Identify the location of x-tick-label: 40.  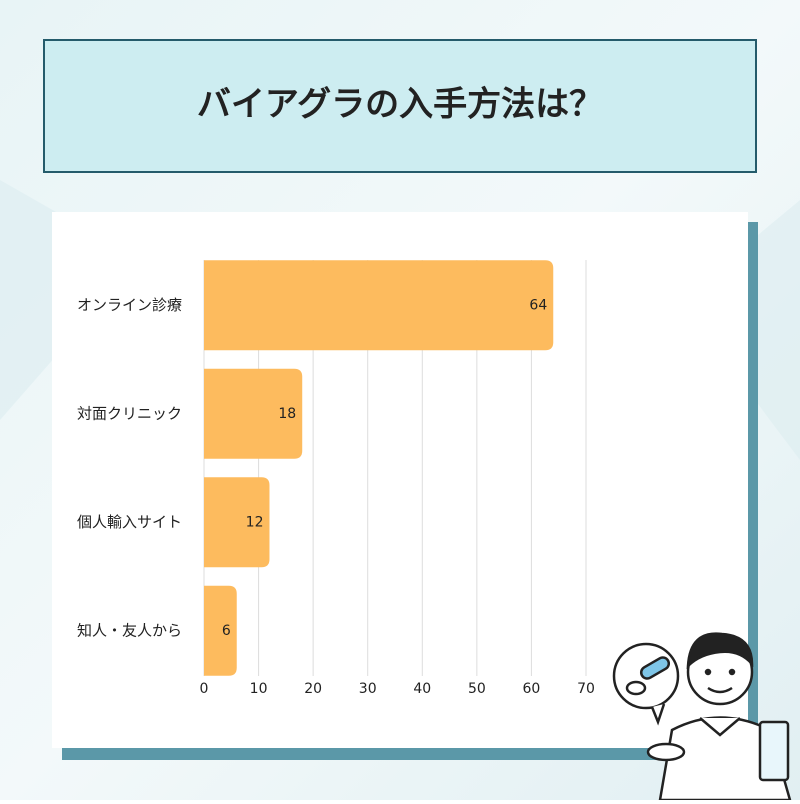
(422, 689).